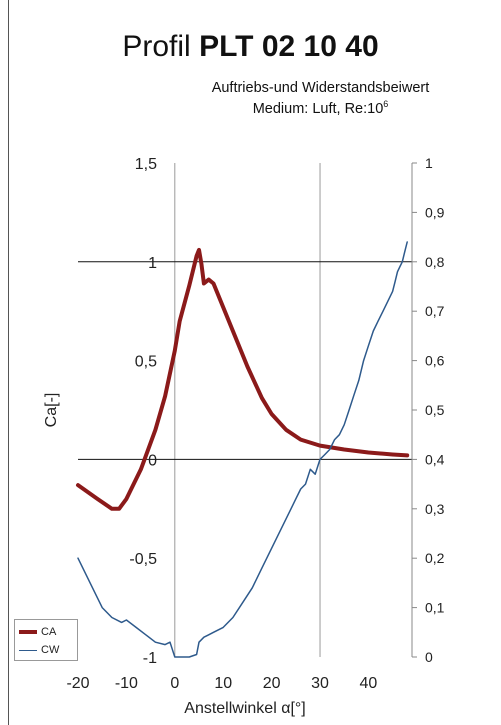  What do you see at coordinates (320, 683) in the screenshot?
I see `x-axis-tick-label-5: 30` at bounding box center [320, 683].